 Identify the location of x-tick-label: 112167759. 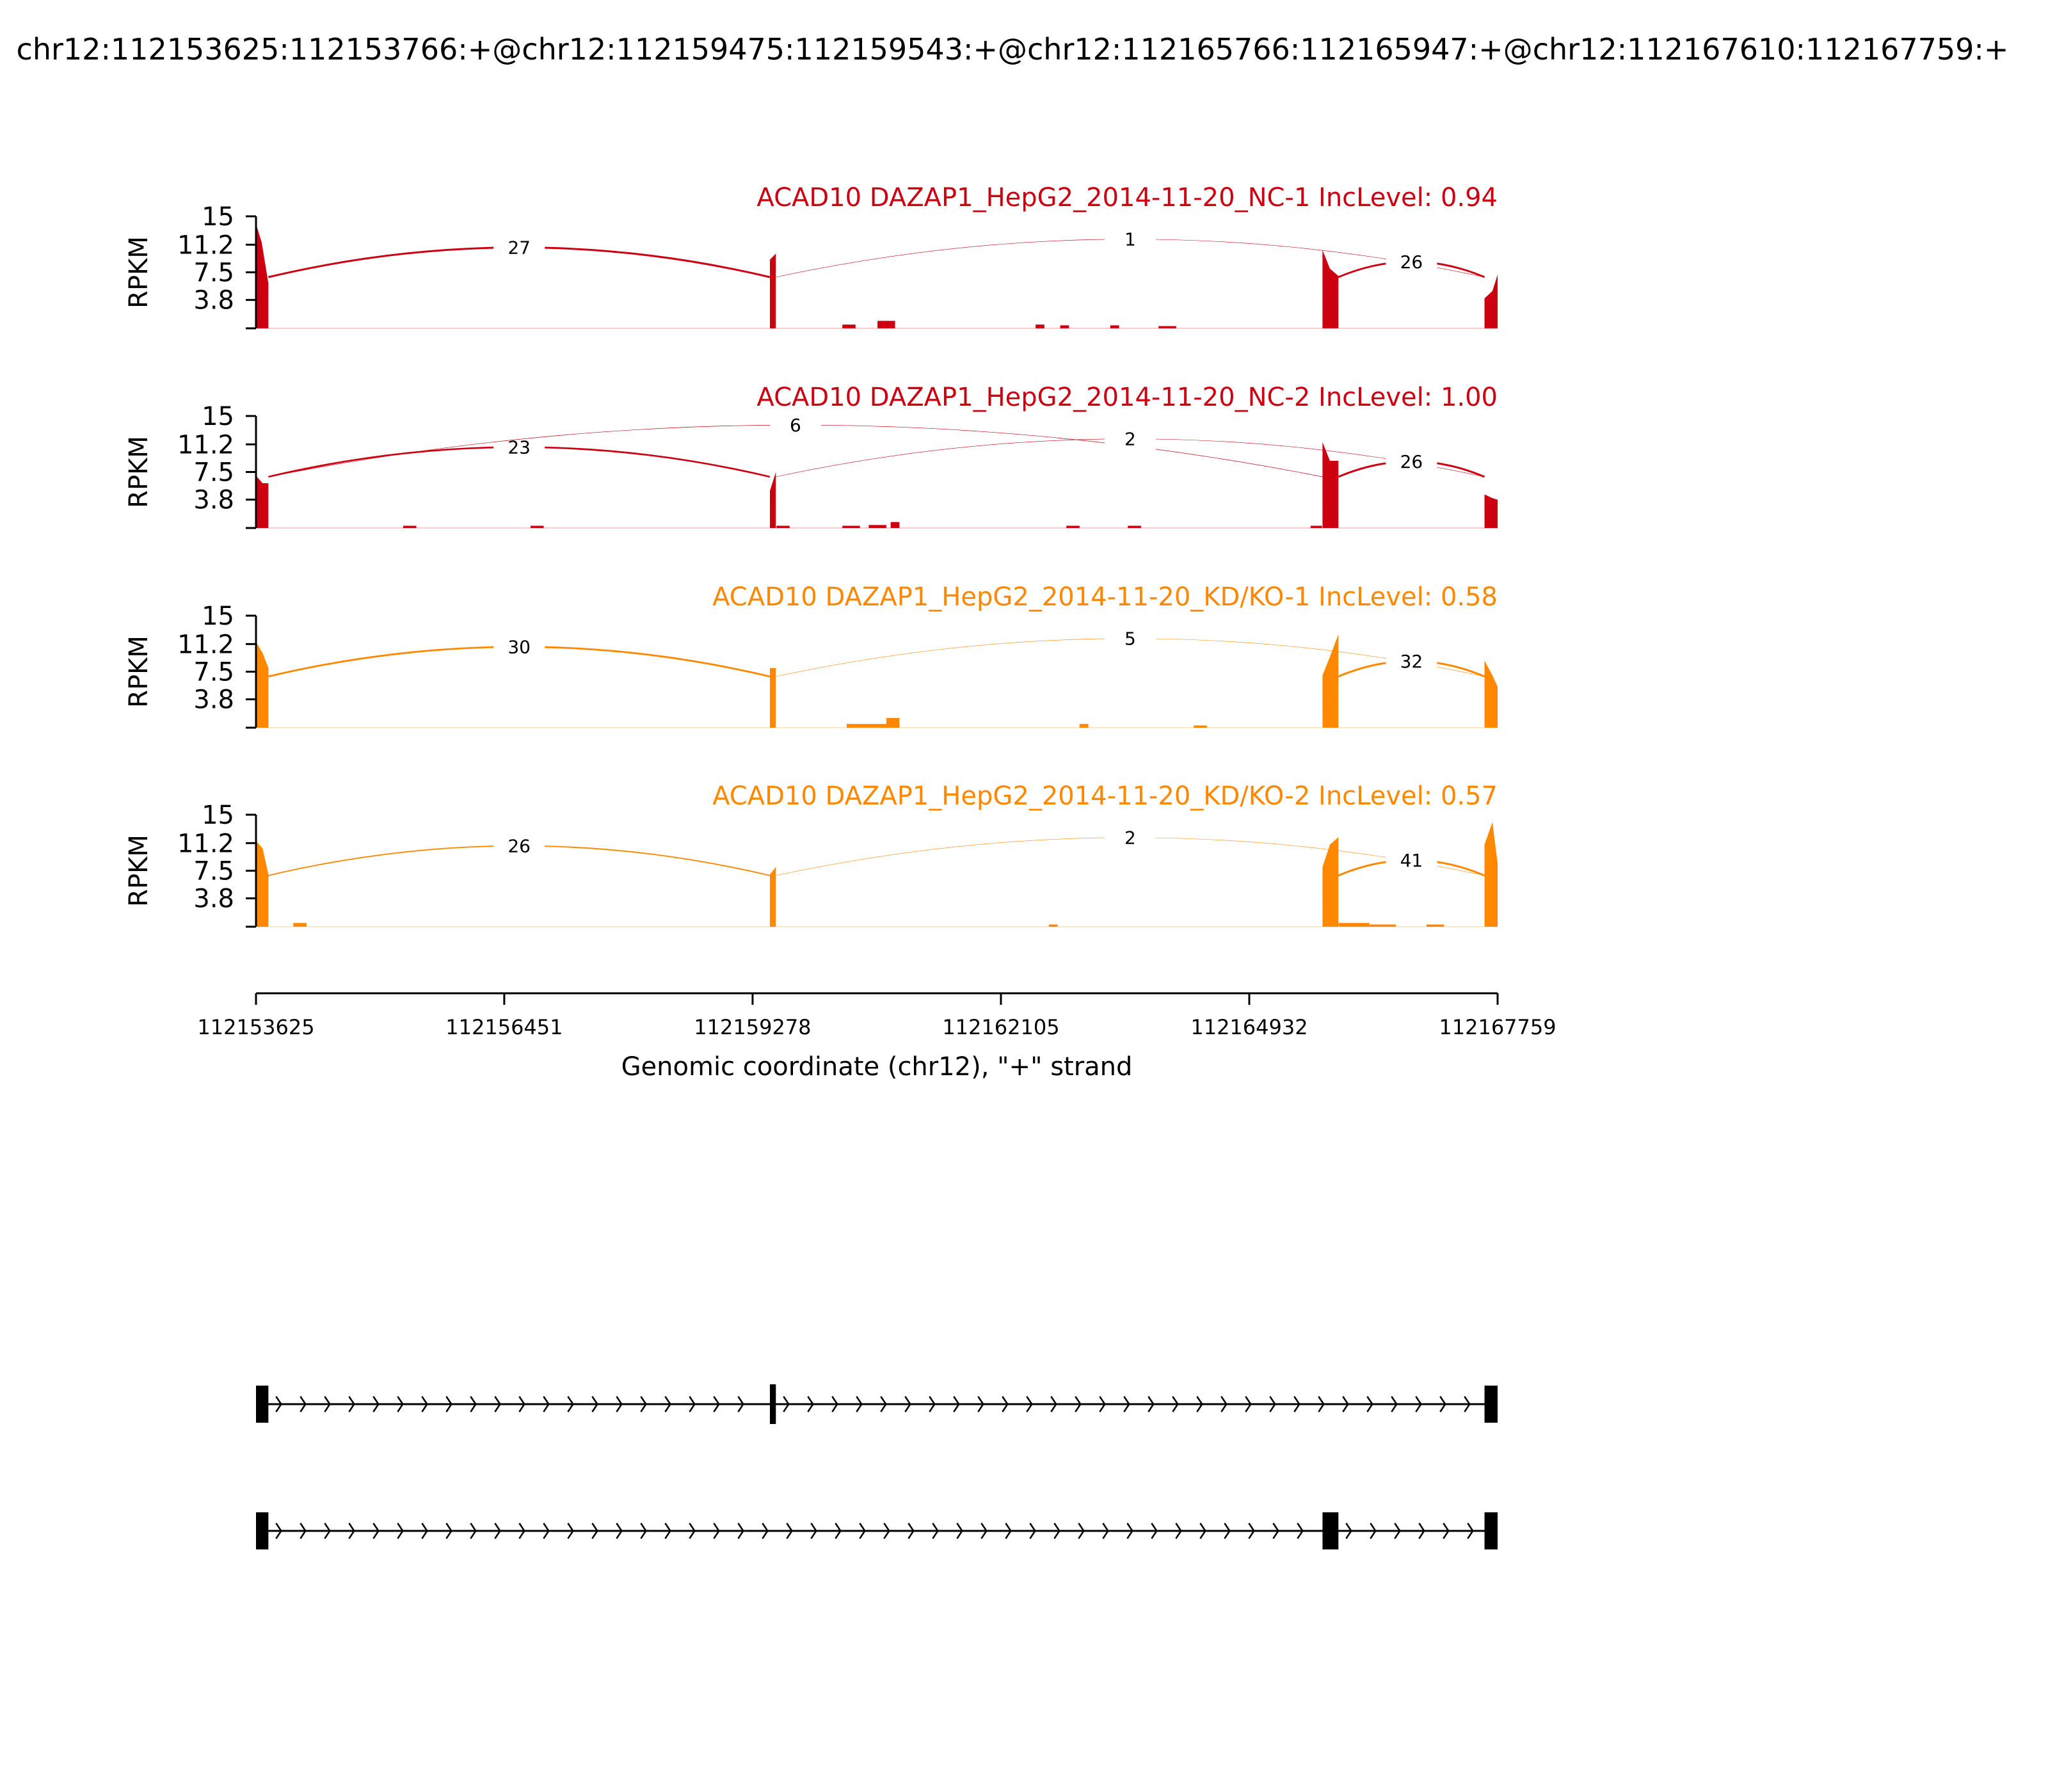
(1497, 1027).